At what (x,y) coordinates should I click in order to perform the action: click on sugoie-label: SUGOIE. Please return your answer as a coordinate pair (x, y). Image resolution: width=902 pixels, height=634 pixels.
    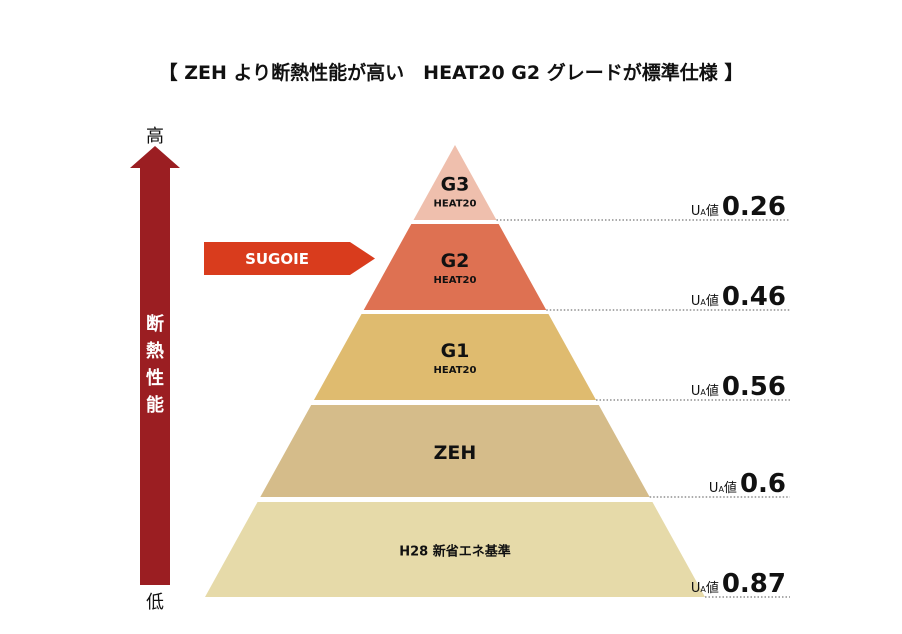
    Looking at the image, I should click on (277, 259).